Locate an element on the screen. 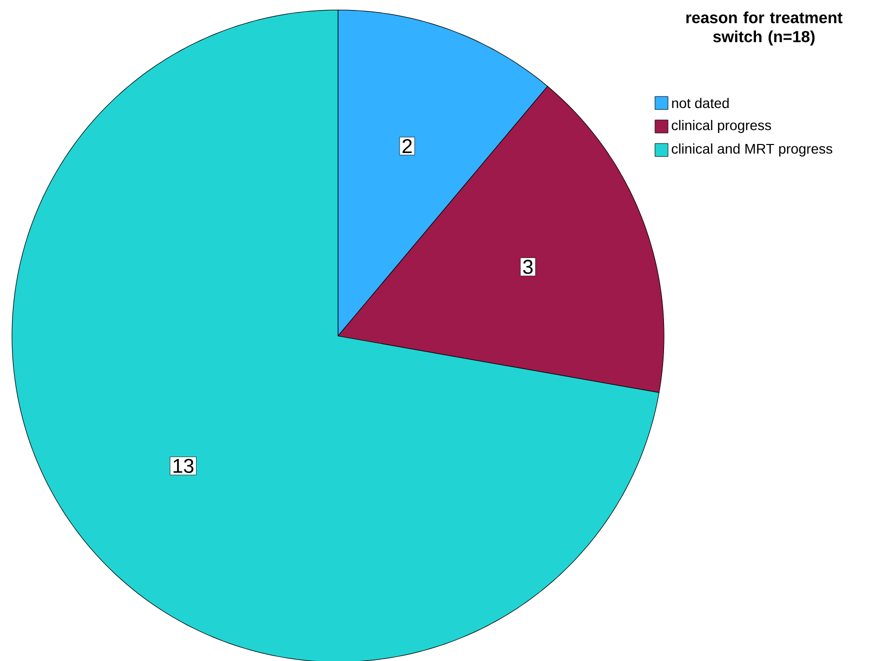 The image size is (879, 661). legend-title: reason for treatment switch (n=18) is located at coordinates (764, 29).